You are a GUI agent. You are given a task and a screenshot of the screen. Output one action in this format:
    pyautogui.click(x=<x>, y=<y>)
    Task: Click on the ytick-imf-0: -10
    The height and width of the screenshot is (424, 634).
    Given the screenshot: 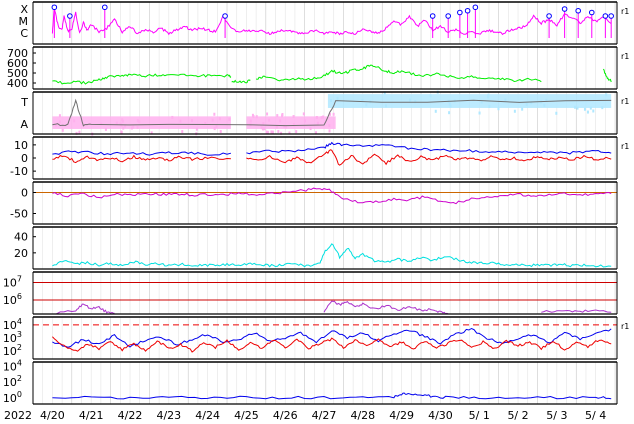 What is the action you would take?
    pyautogui.click(x=19, y=171)
    